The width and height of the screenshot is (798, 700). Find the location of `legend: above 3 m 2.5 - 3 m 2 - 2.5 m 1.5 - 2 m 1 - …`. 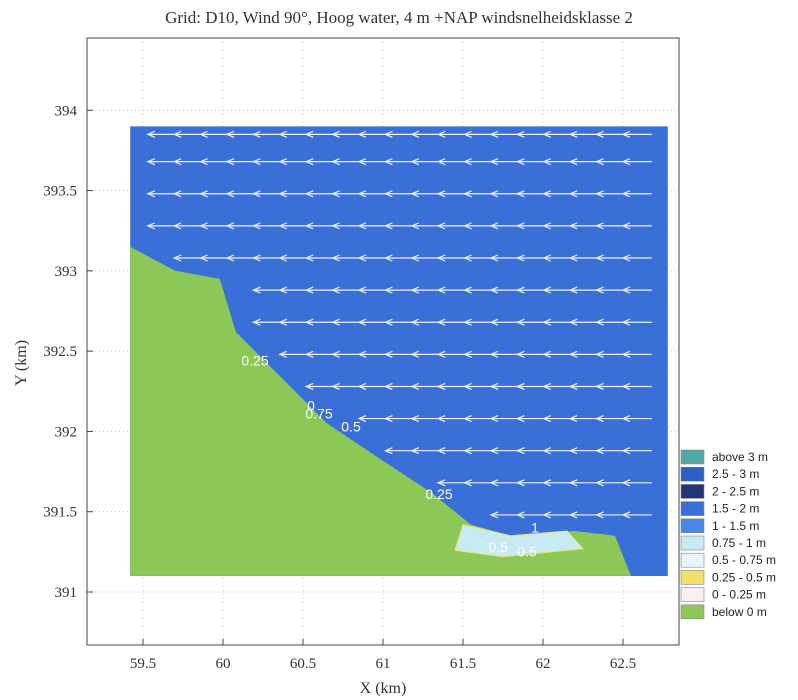

legend: above 3 m 2.5 - 3 m 2 - 2.5 m 1.5 - 2 m 1 - … is located at coordinates (728, 534).